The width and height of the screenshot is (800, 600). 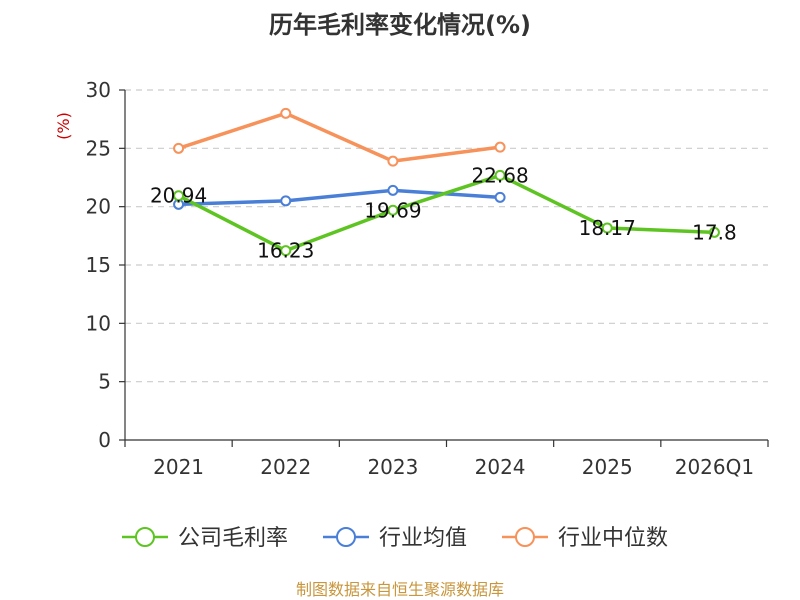 What do you see at coordinates (98, 90) in the screenshot?
I see `y-tick-label: 30` at bounding box center [98, 90].